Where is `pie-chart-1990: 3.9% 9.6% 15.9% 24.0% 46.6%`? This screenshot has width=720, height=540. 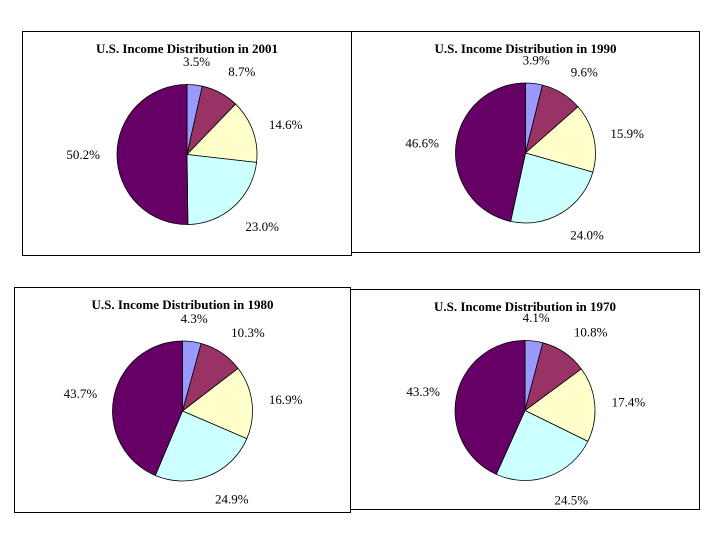 pie-chart-1990: 3.9% 9.6% 15.9% 24.0% 46.6% is located at coordinates (524, 148).